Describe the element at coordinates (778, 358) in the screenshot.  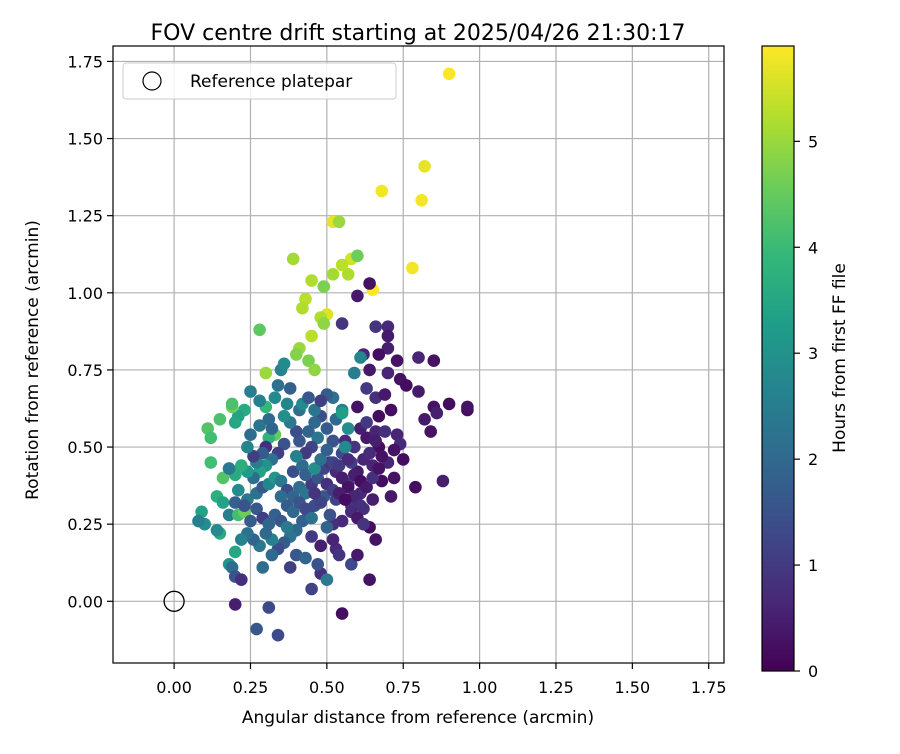
I see `colorbar-gradient` at that location.